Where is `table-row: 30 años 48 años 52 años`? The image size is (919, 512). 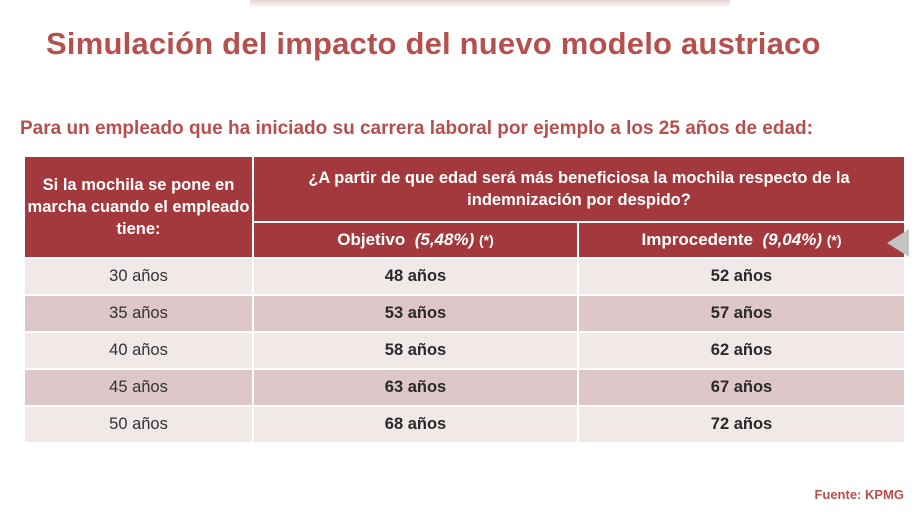 table-row: 30 años 48 años 52 años is located at coordinates (465, 276).